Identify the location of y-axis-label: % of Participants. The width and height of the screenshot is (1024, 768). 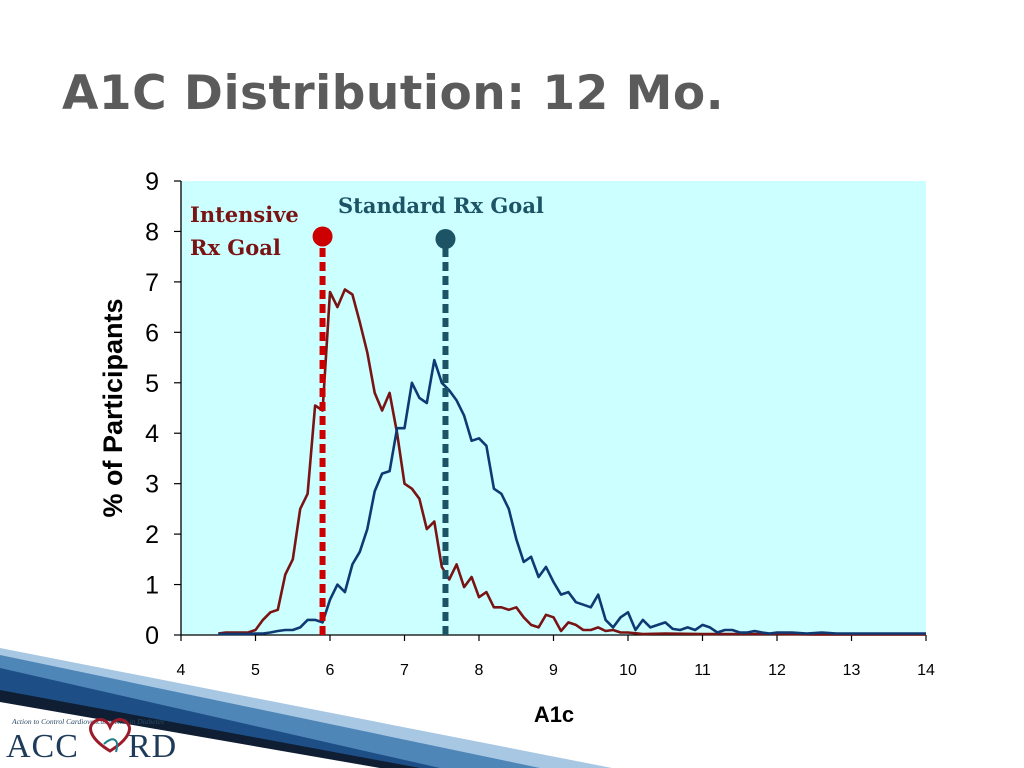
(113, 407).